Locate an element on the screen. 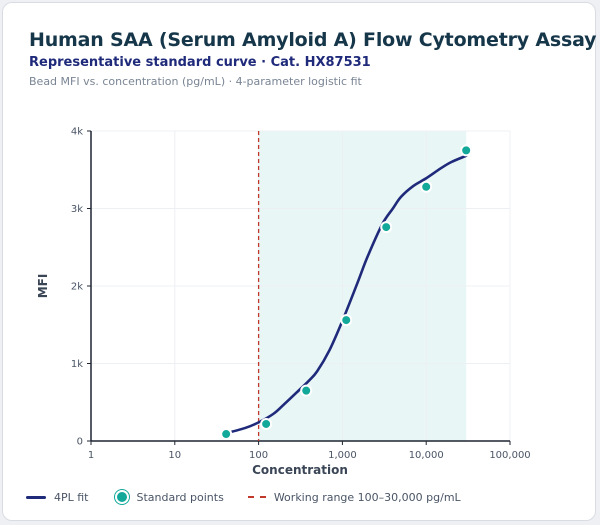  legend-item-range: Working range 100–30,000 pg/mL is located at coordinates (354, 497).